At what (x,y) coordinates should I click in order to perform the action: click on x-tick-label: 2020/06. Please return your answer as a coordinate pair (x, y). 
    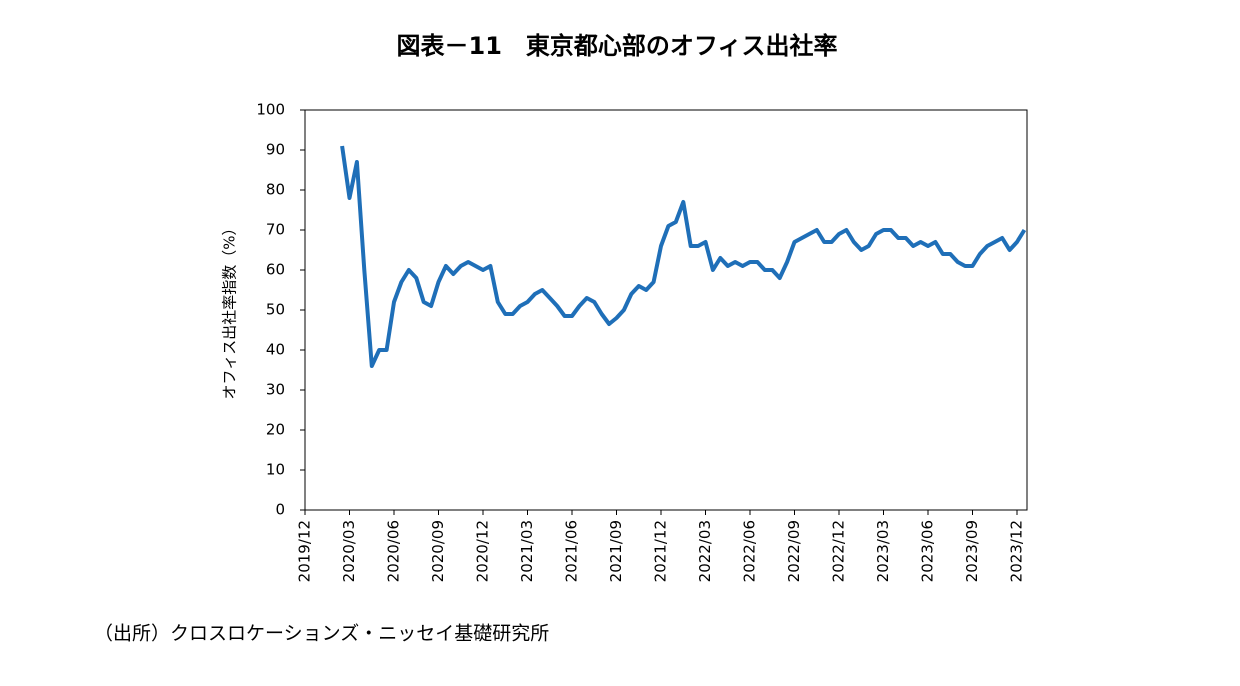
    Looking at the image, I should click on (394, 551).